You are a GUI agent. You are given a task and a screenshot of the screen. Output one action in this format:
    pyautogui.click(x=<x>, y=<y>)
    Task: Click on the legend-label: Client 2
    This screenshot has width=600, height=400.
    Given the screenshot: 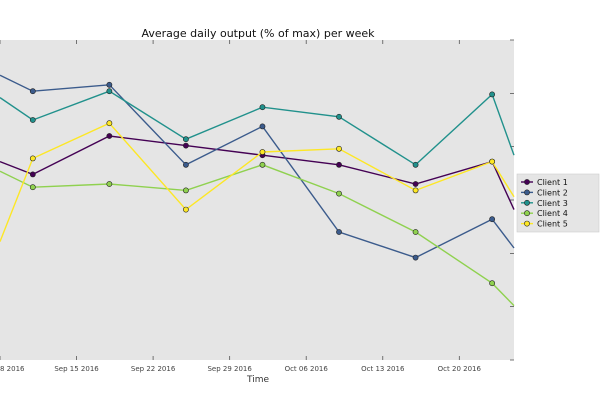 What is the action you would take?
    pyautogui.click(x=552, y=192)
    